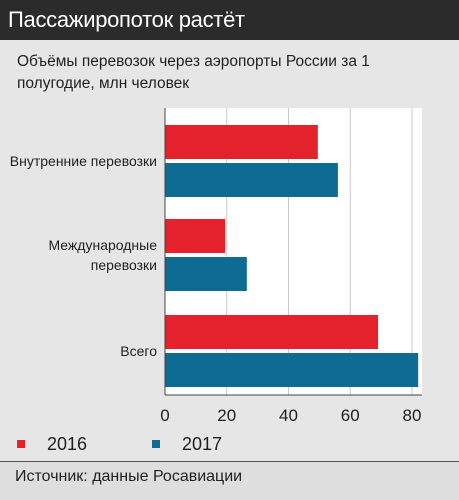  What do you see at coordinates (124, 265) in the screenshot?
I see `category-label-1-1: перевозки` at bounding box center [124, 265].